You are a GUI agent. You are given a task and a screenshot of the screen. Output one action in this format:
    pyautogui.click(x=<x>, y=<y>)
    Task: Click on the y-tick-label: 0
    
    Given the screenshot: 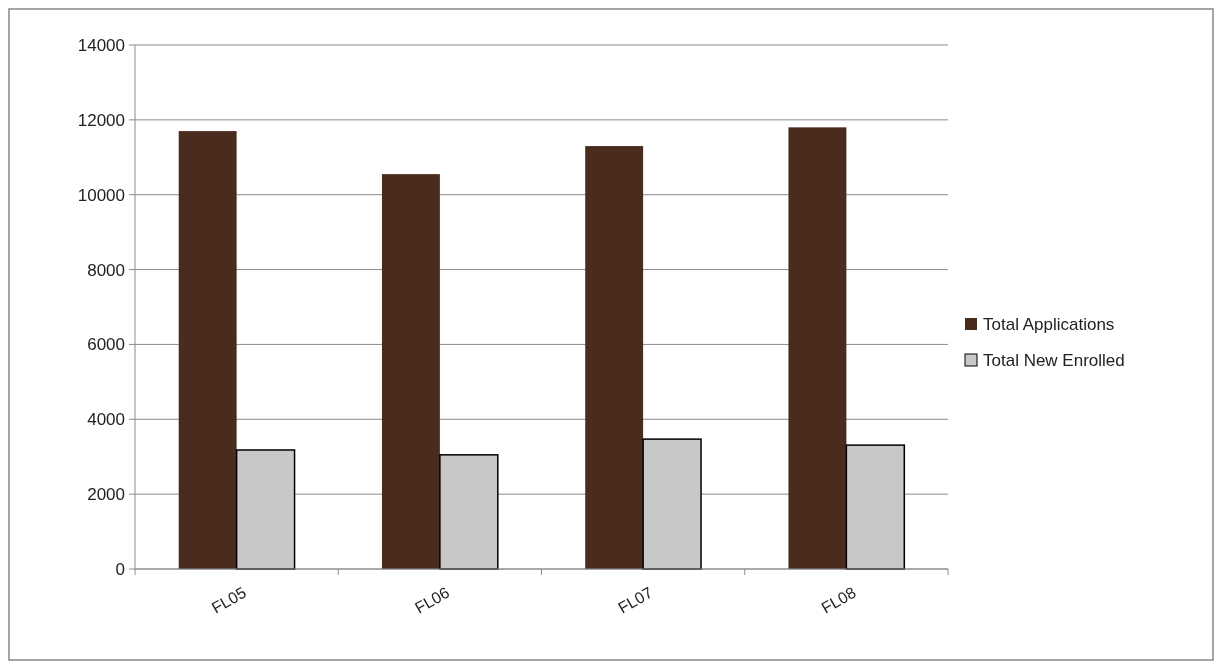 What is the action you would take?
    pyautogui.click(x=120, y=569)
    